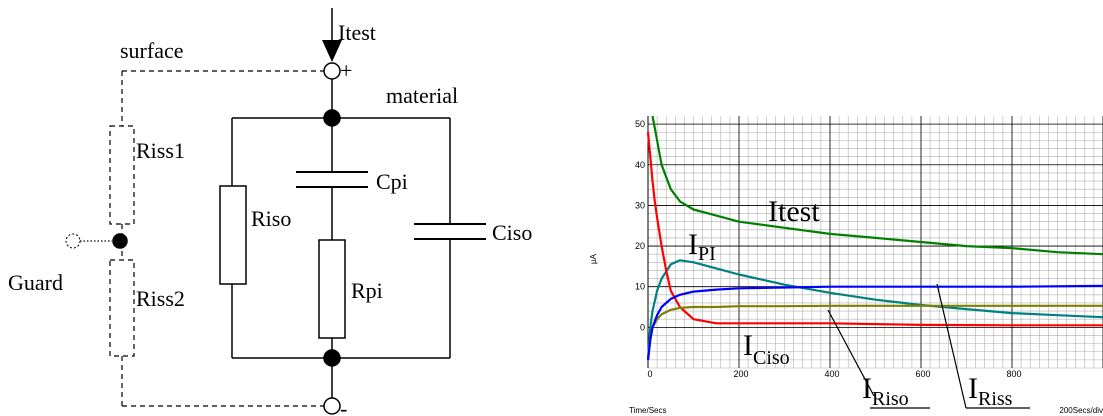 The height and width of the screenshot is (416, 1103). I want to click on series-line-iriss, so click(874, 322).